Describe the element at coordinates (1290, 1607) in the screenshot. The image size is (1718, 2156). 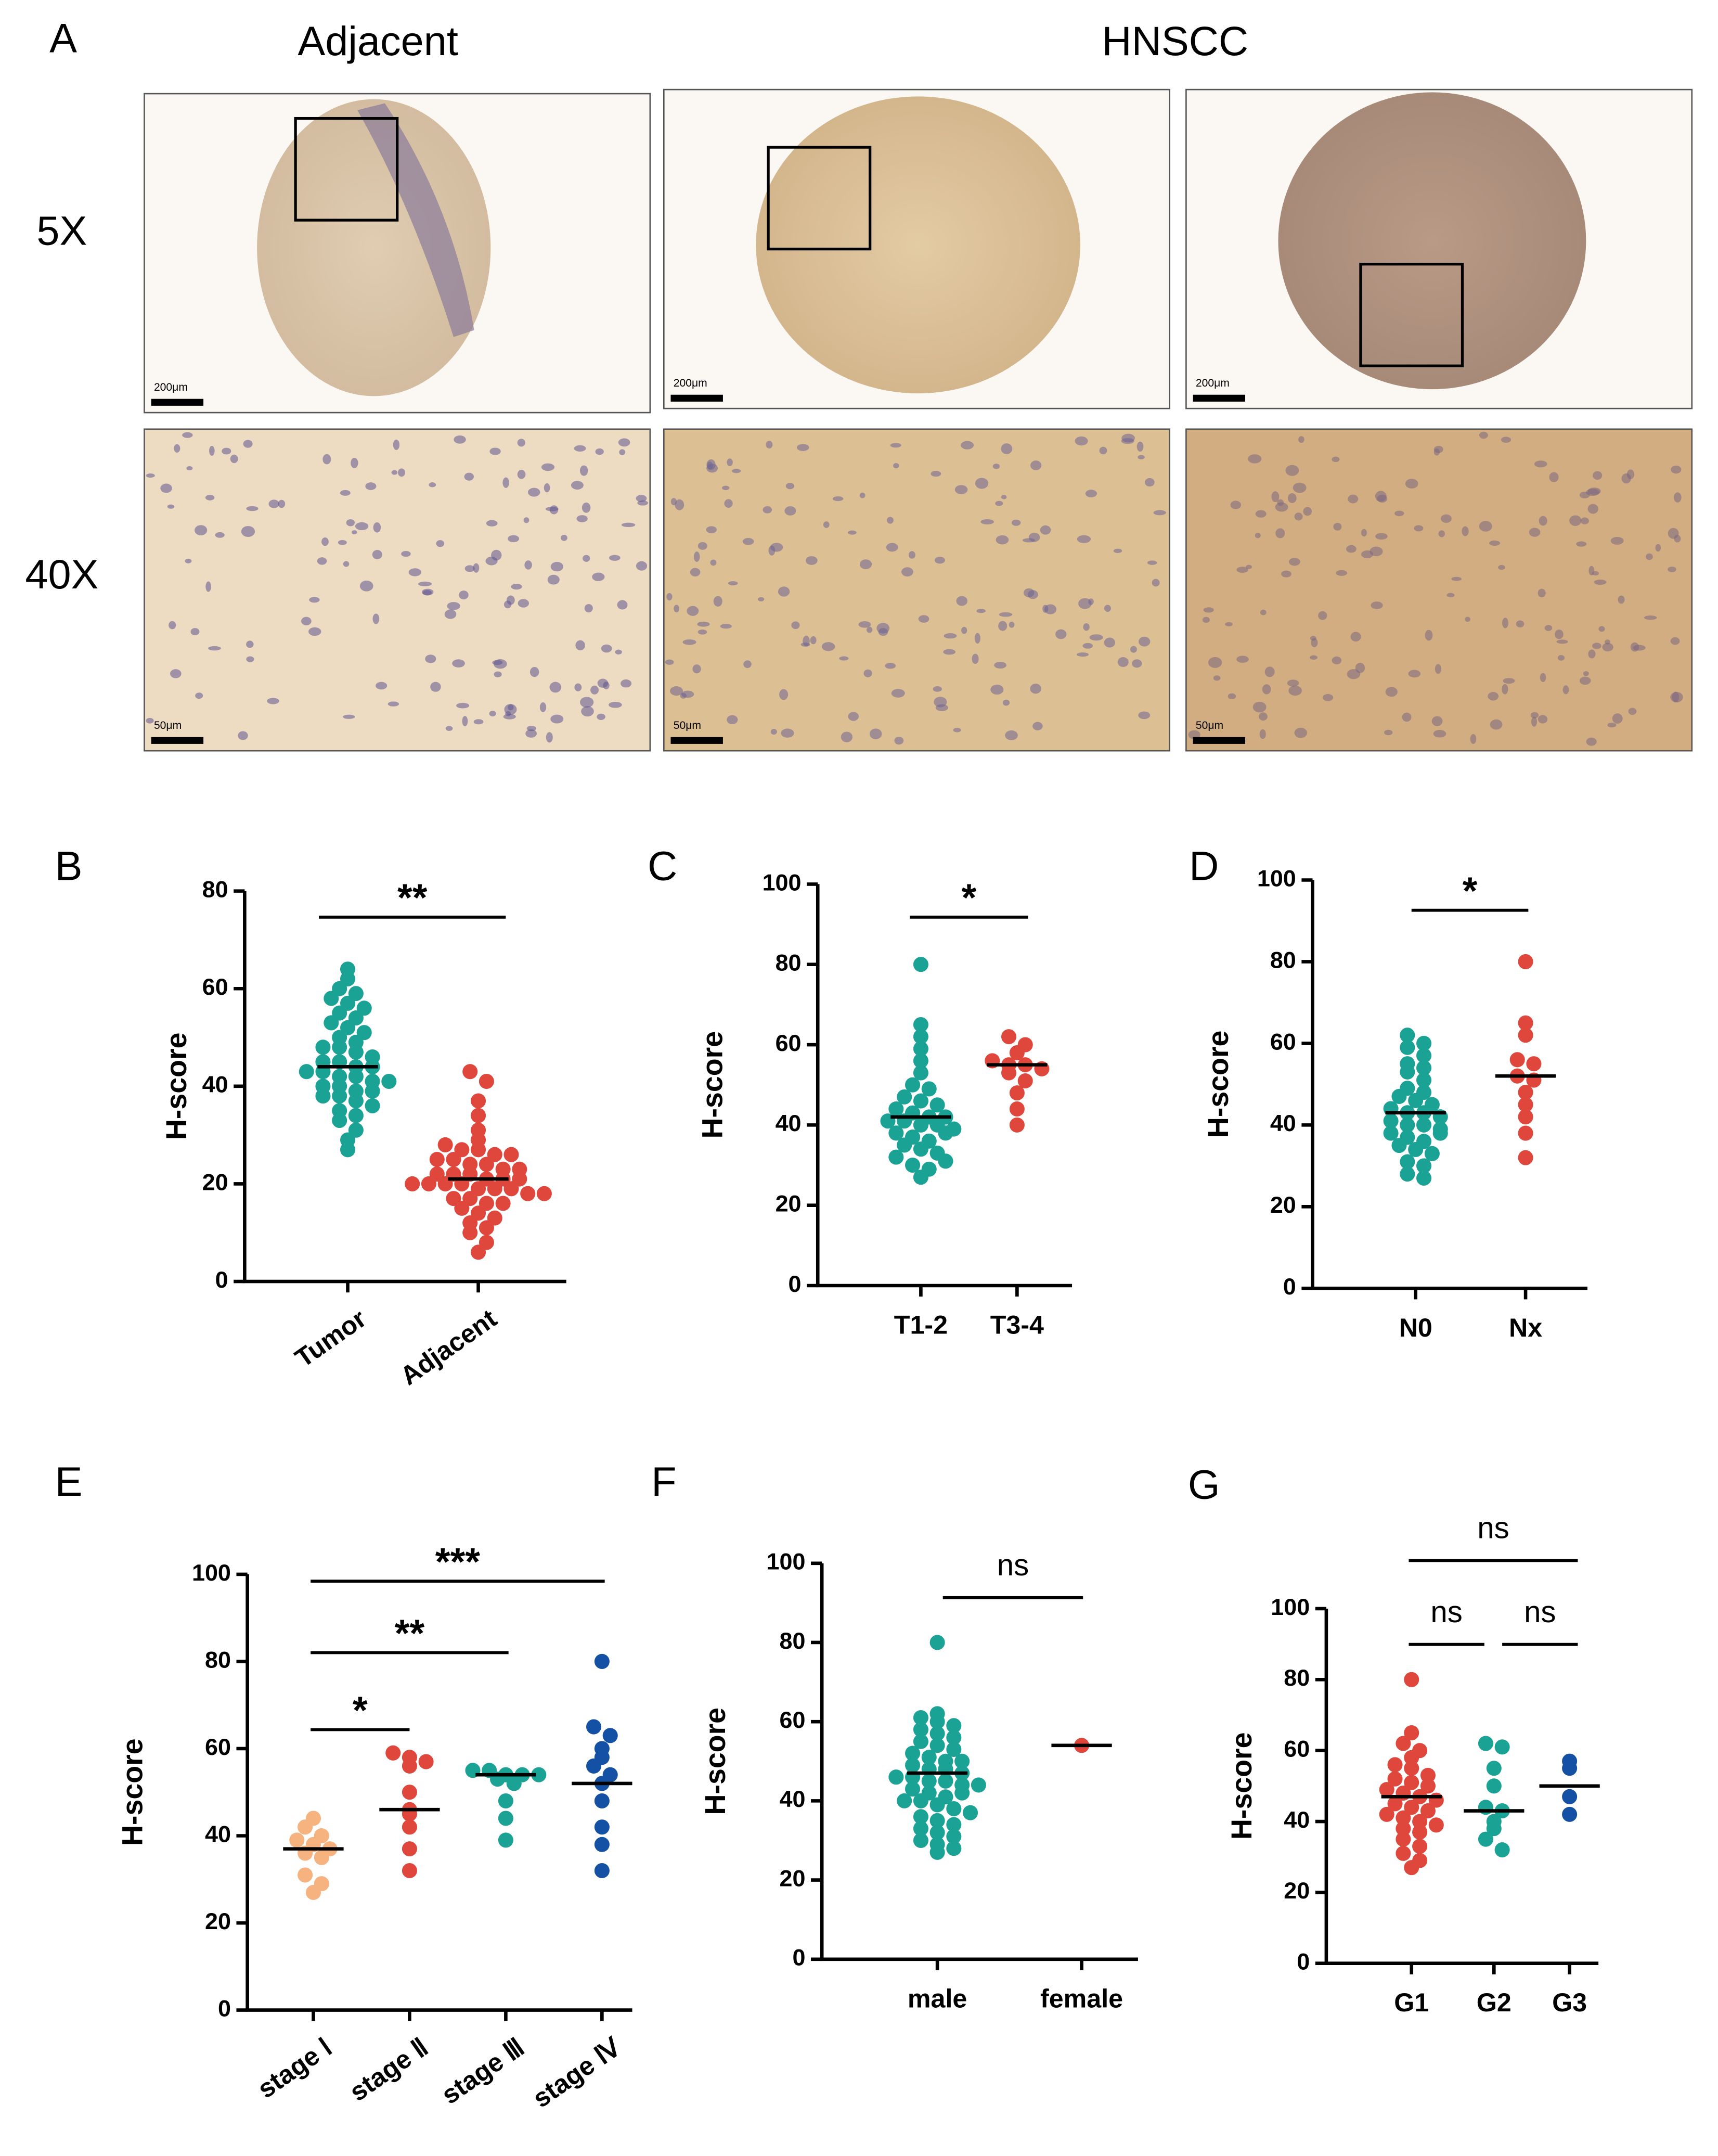
I see `y-tick-label: 100` at that location.